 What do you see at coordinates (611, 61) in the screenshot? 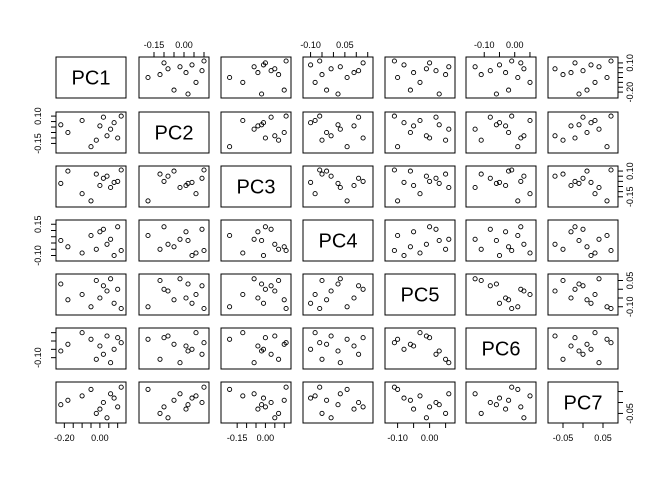
I see `point-r1-c7-obs12` at bounding box center [611, 61].